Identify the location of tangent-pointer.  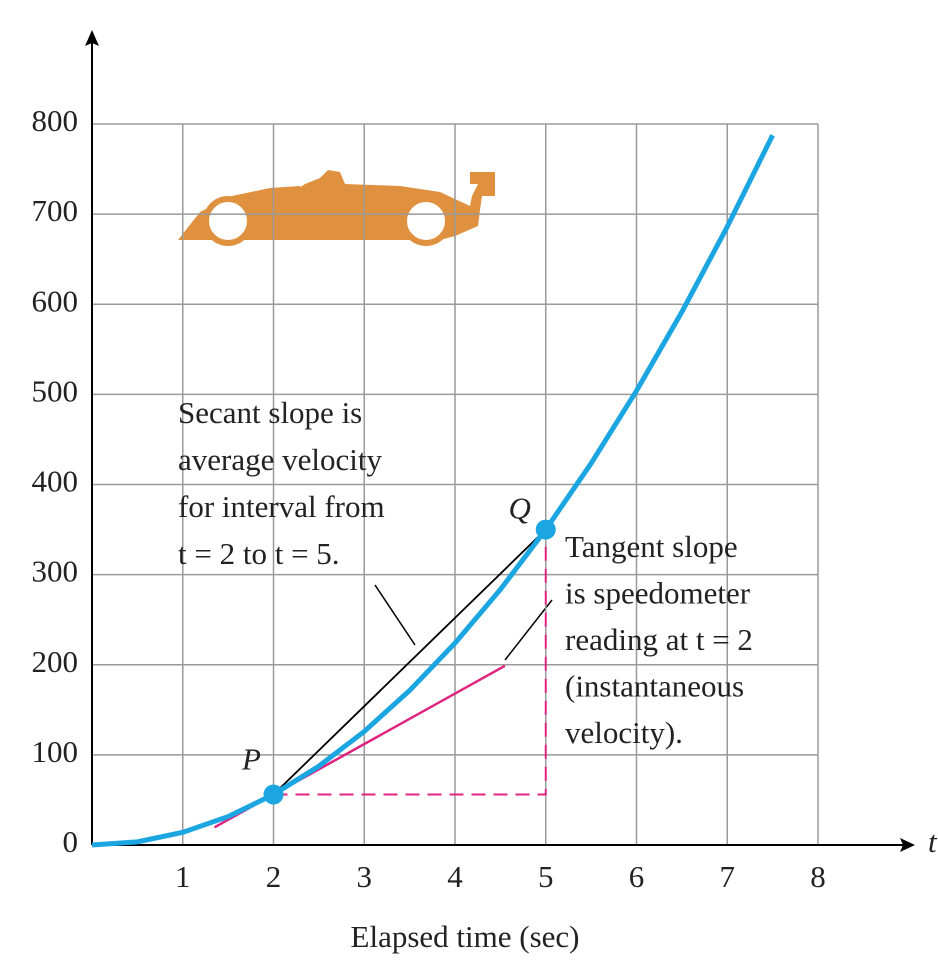
(528, 630).